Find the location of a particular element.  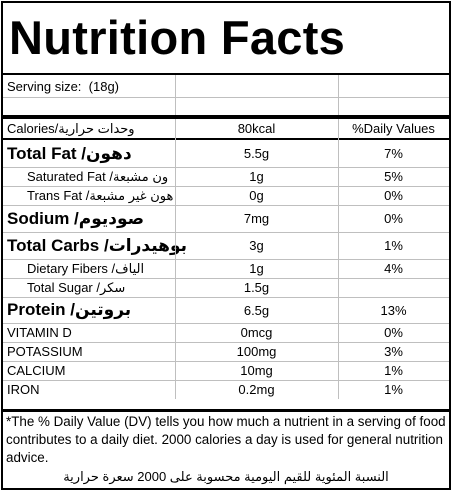

nutrient-name-cell: Total Sugar / سكر is located at coordinates (89, 287).